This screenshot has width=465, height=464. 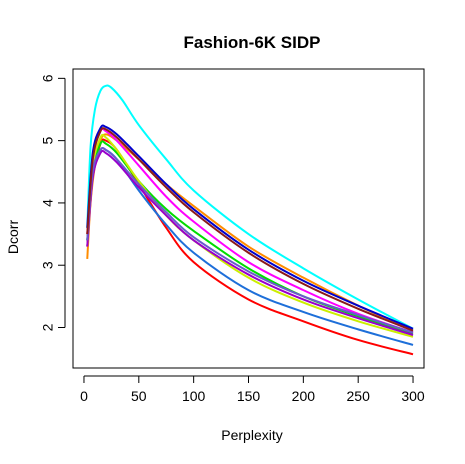 What do you see at coordinates (413, 396) in the screenshot?
I see `x-tick-label: 300` at bounding box center [413, 396].